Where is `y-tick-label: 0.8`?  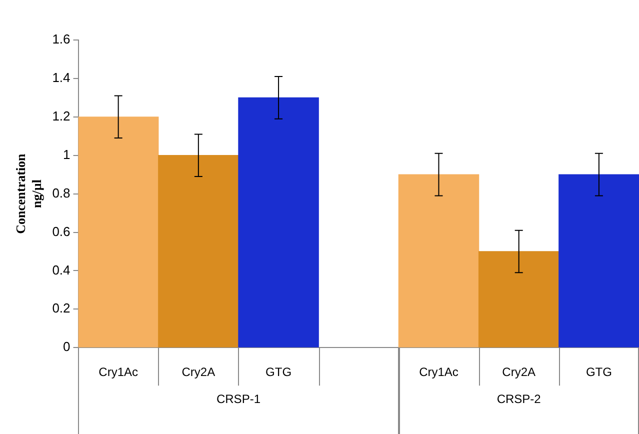
y-tick-label: 0.8 is located at coordinates (61, 192).